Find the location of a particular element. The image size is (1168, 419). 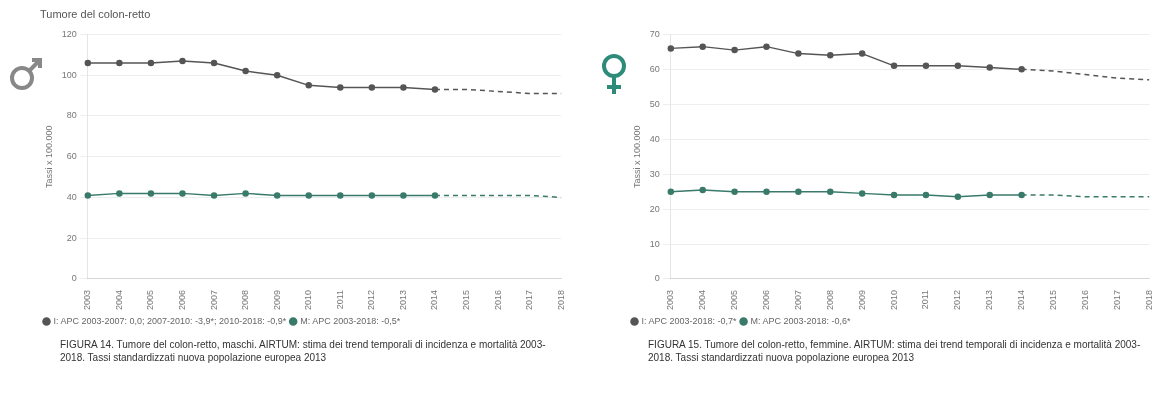

y-tick-label: 80 is located at coordinates (71, 115).